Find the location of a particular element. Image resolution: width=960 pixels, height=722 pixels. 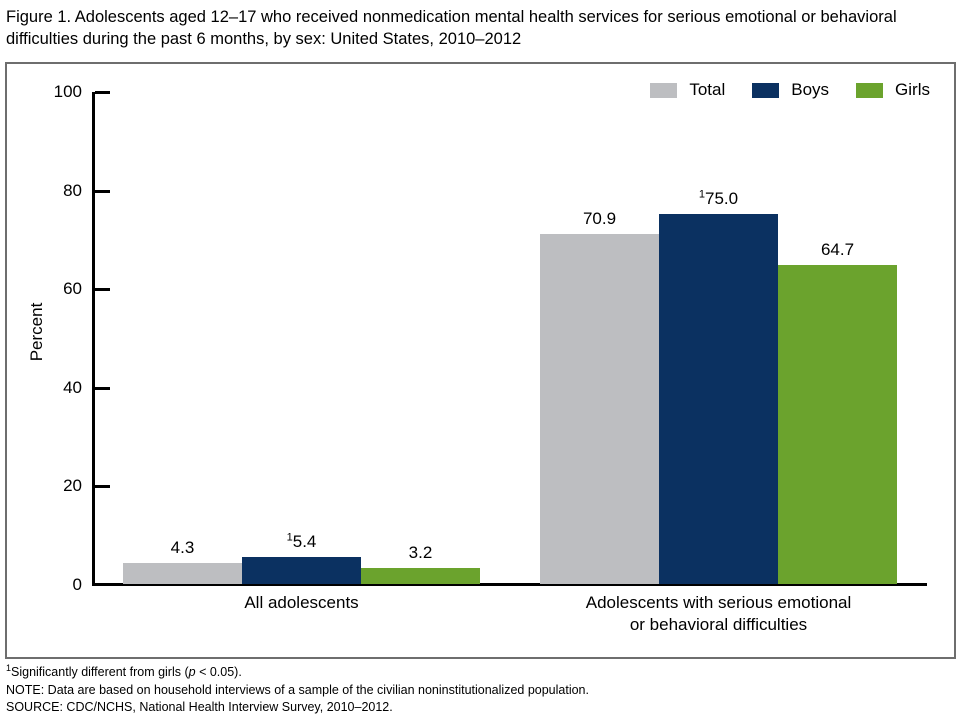

y-tick-label-100: 100 is located at coordinates (67, 91).